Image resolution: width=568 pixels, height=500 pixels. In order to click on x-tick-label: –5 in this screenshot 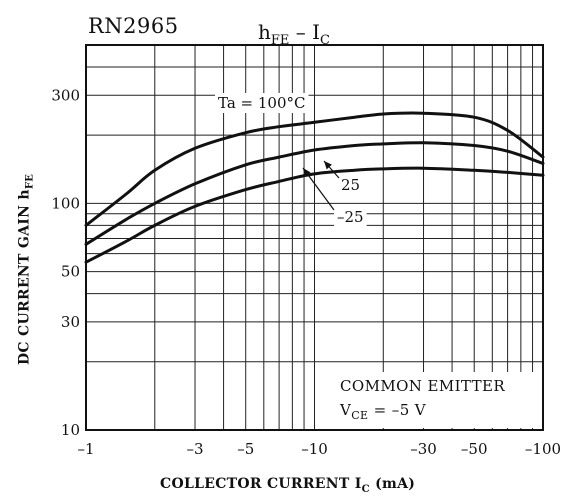, I will do `click(245, 449)`.